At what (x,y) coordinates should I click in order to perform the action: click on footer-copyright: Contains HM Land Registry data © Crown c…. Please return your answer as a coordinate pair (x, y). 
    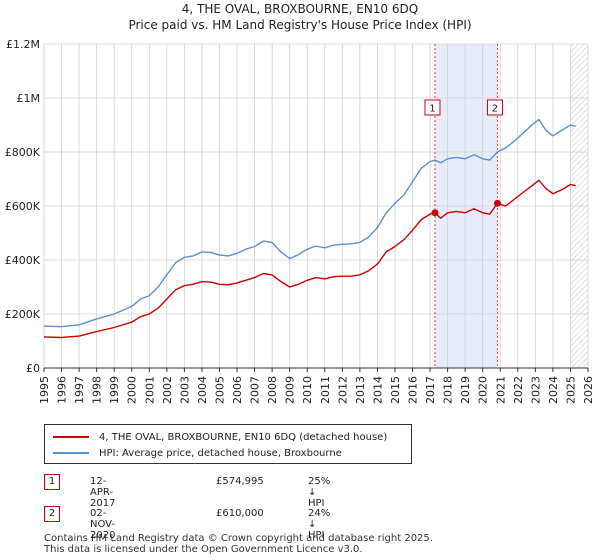
    Looking at the image, I should click on (238, 538).